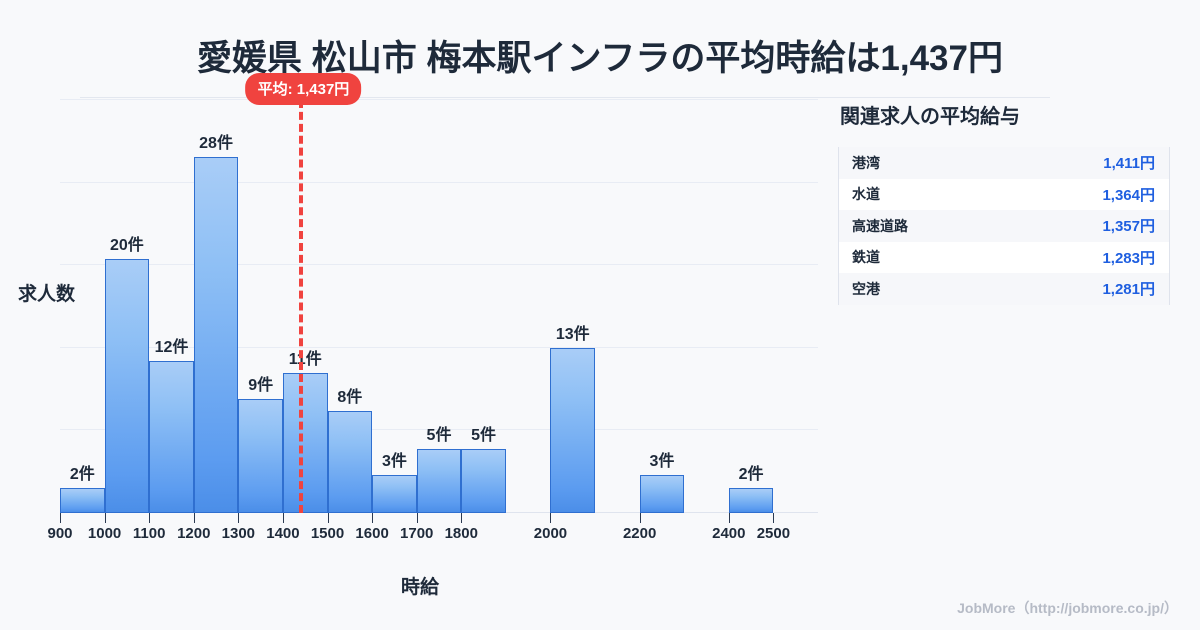  I want to click on related-job-row: 高速道路 1,357円, so click(1004, 226).